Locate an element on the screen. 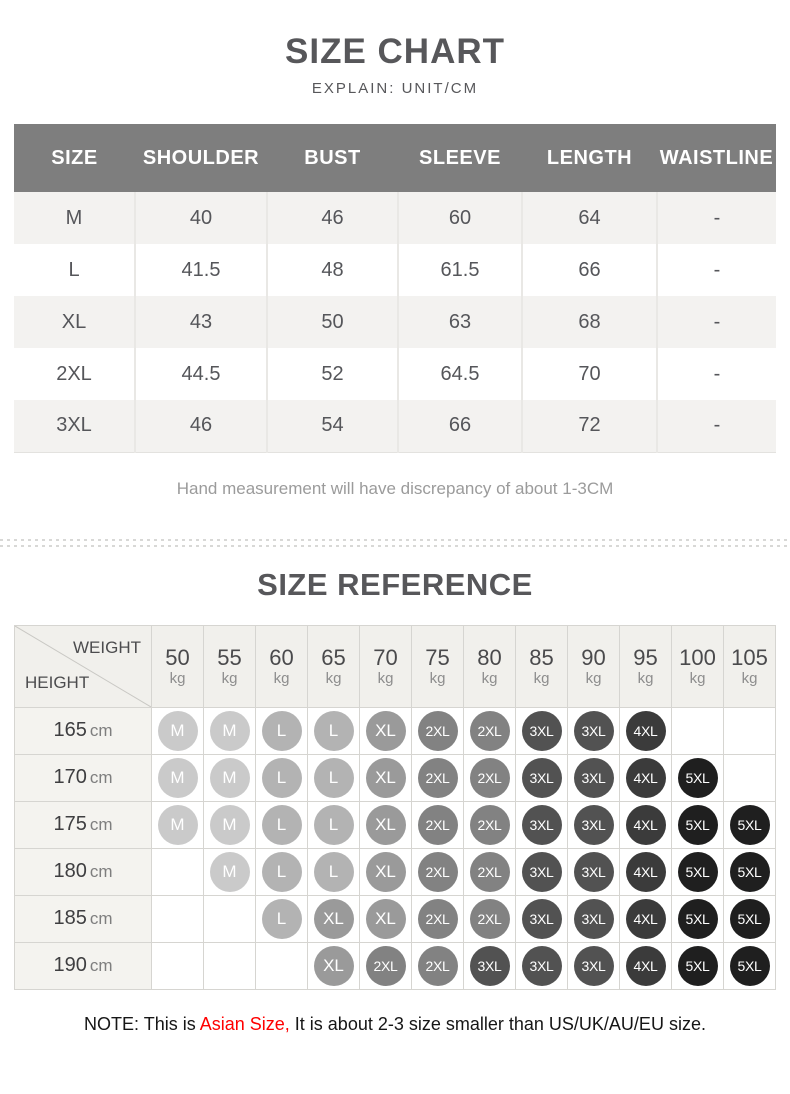  measurement-value: 46 is located at coordinates (333, 218).